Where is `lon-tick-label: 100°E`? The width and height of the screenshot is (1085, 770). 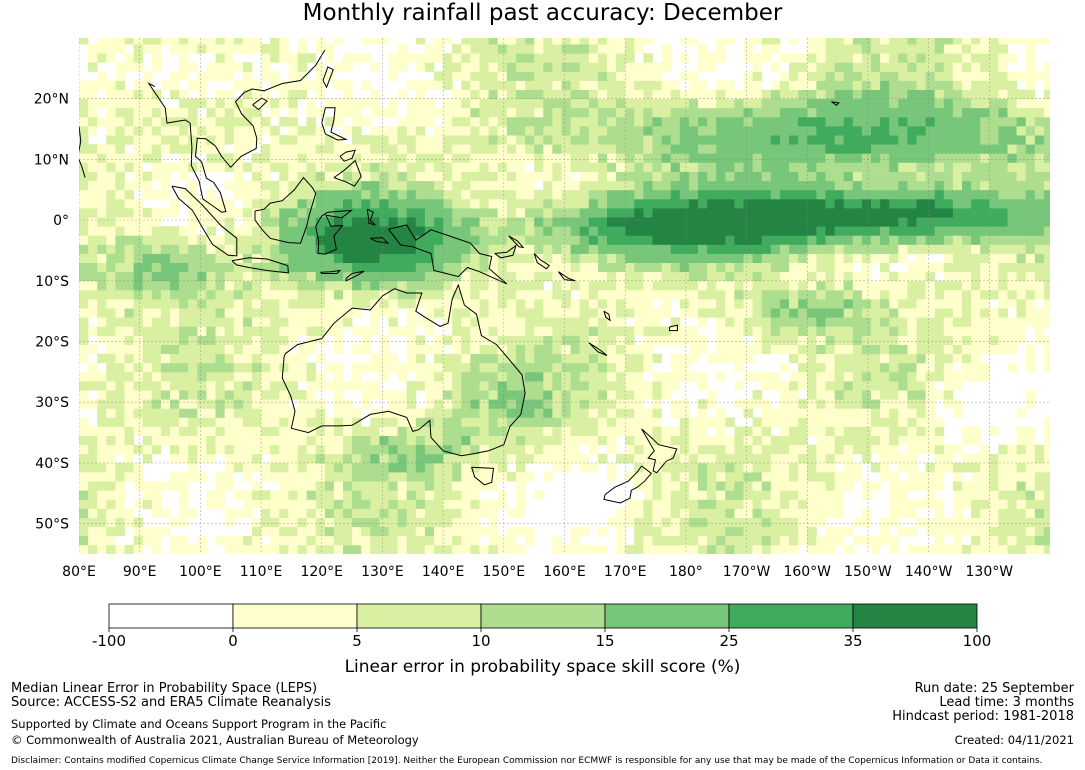
lon-tick-label: 100°E is located at coordinates (200, 572).